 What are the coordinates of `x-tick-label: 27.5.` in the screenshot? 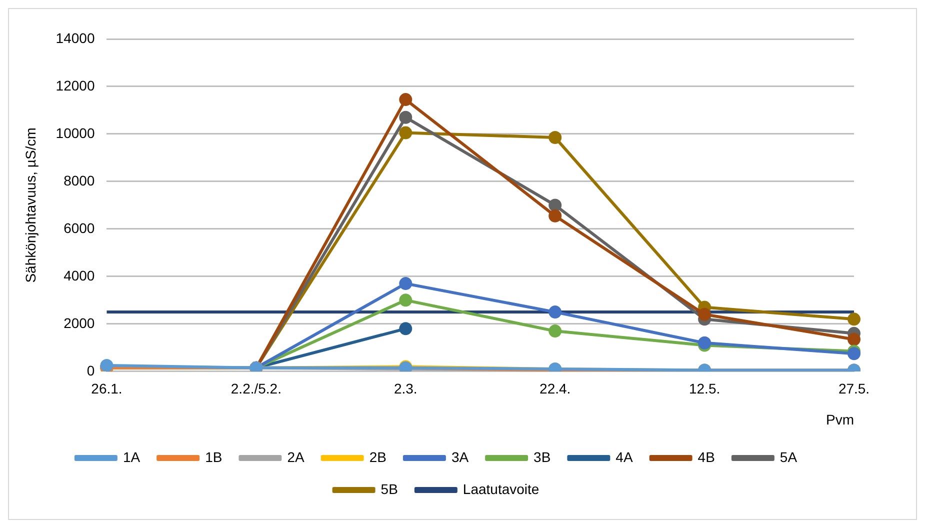 It's located at (854, 388).